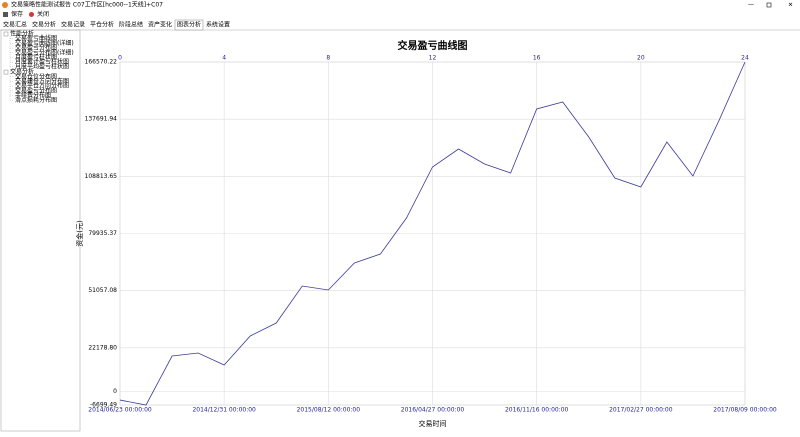 This screenshot has height=437, width=800. What do you see at coordinates (328, 58) in the screenshot?
I see `x-top-tick-label: 8` at bounding box center [328, 58].